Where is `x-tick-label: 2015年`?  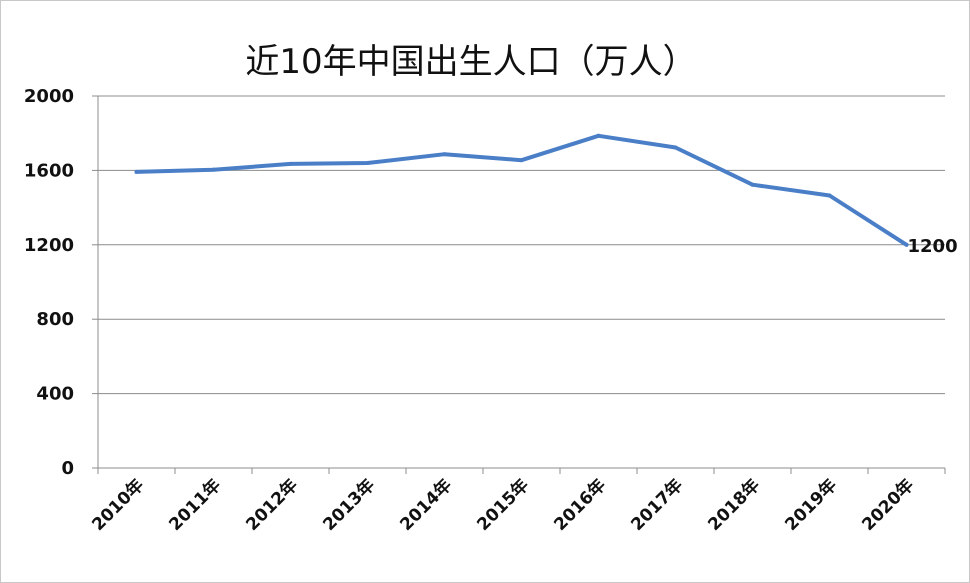 x-tick-label: 2015年 is located at coordinates (503, 505).